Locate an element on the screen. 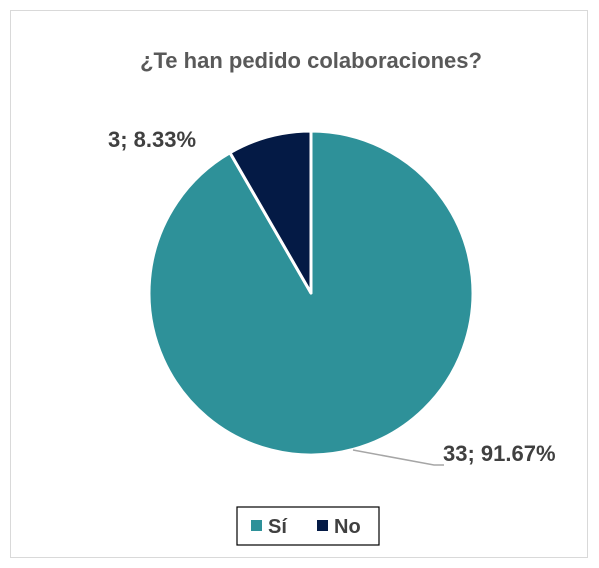  data-label-si: 33; 91.67% is located at coordinates (499, 453).